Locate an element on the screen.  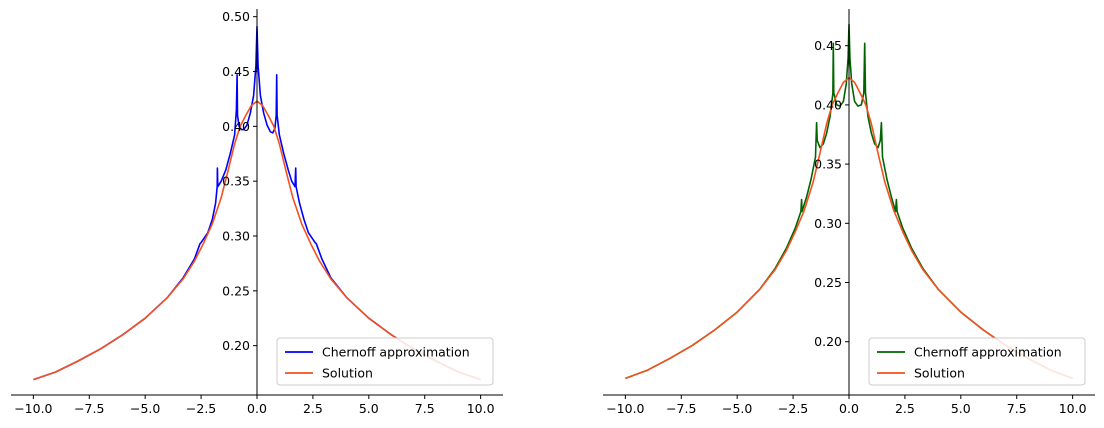
y-tick-label: 0.50 is located at coordinates (236, 16).